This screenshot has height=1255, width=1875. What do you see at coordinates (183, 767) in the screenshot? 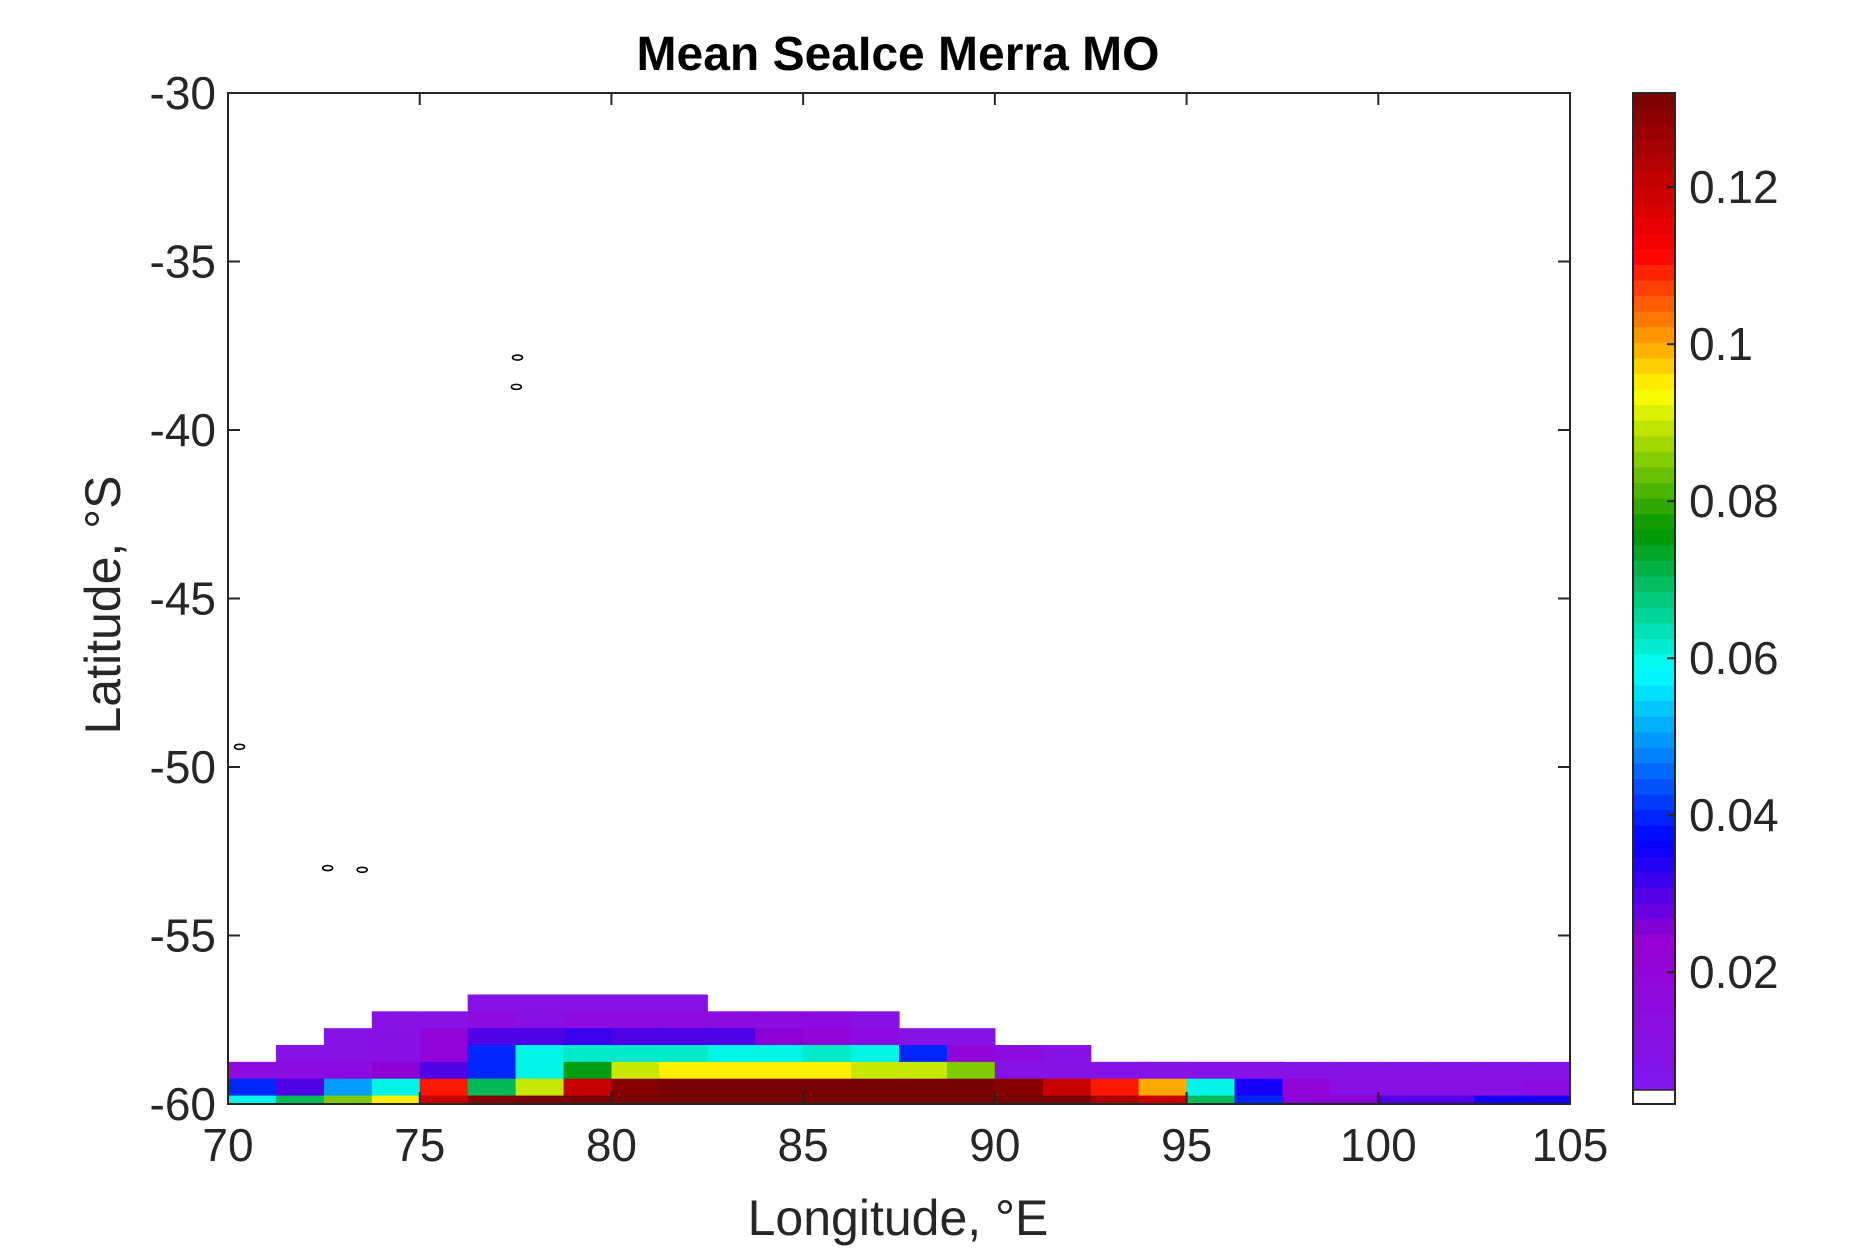
I see `y-tick-label: -50` at bounding box center [183, 767].